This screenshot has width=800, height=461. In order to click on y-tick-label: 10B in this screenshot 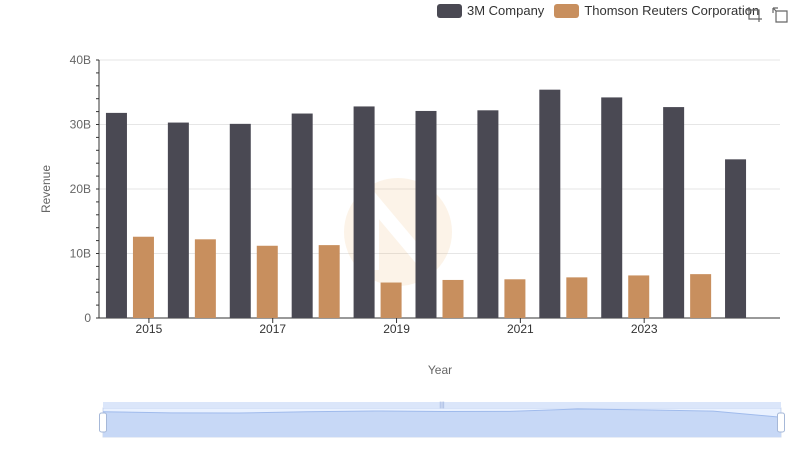, I will do `click(80, 254)`.